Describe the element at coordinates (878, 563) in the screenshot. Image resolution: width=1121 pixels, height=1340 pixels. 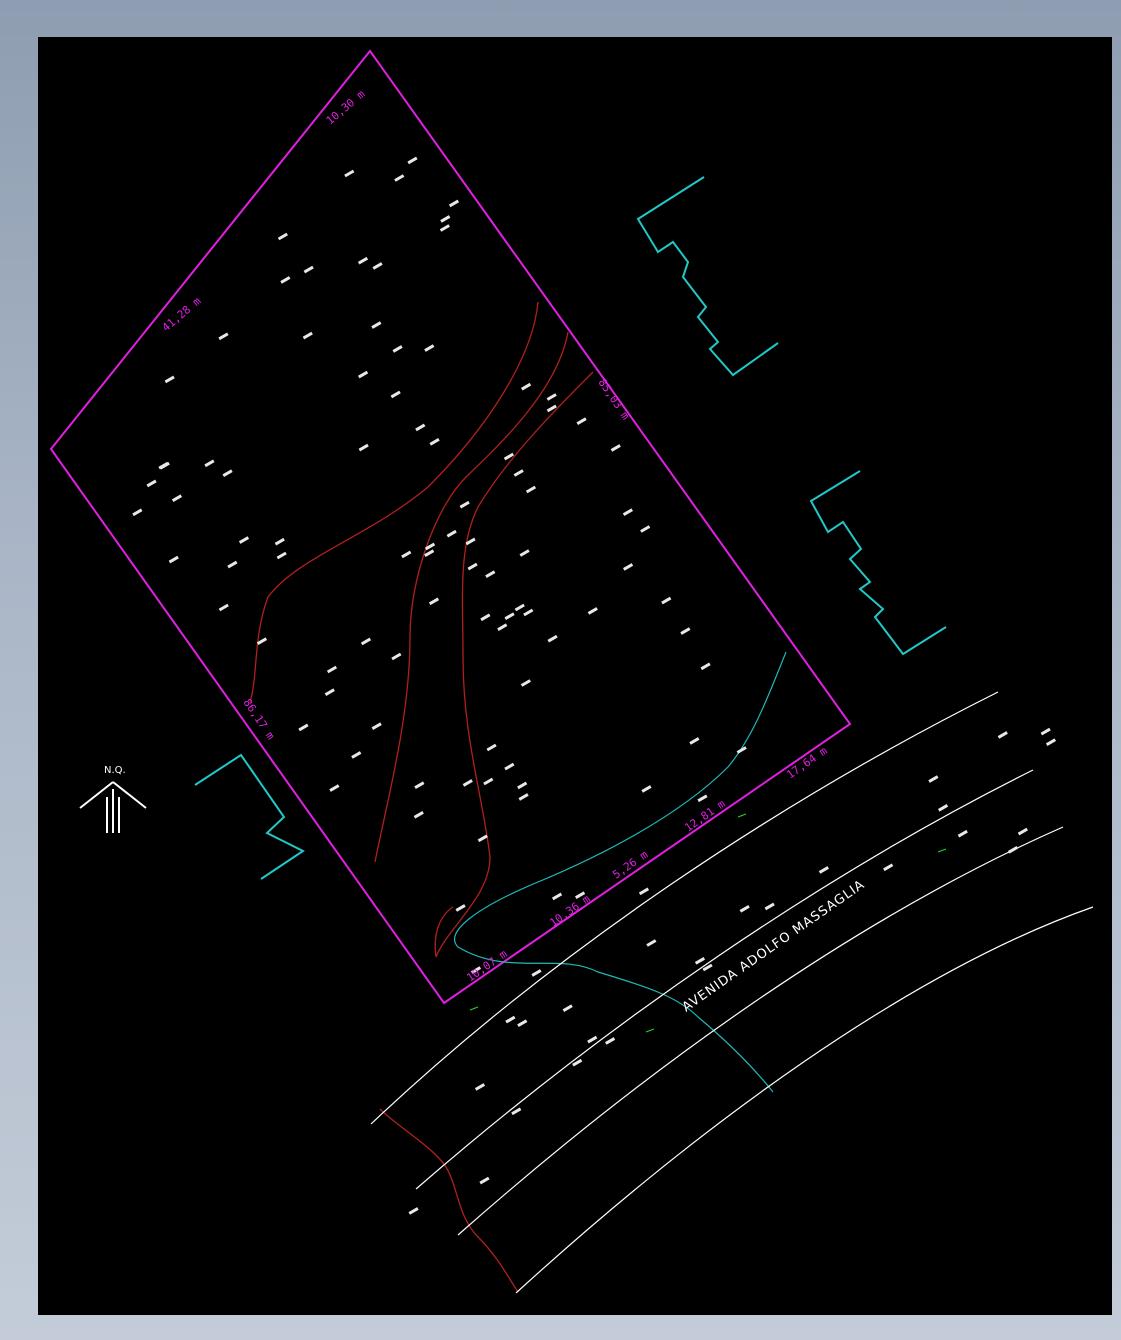
I see `neighbor-building-middle` at that location.